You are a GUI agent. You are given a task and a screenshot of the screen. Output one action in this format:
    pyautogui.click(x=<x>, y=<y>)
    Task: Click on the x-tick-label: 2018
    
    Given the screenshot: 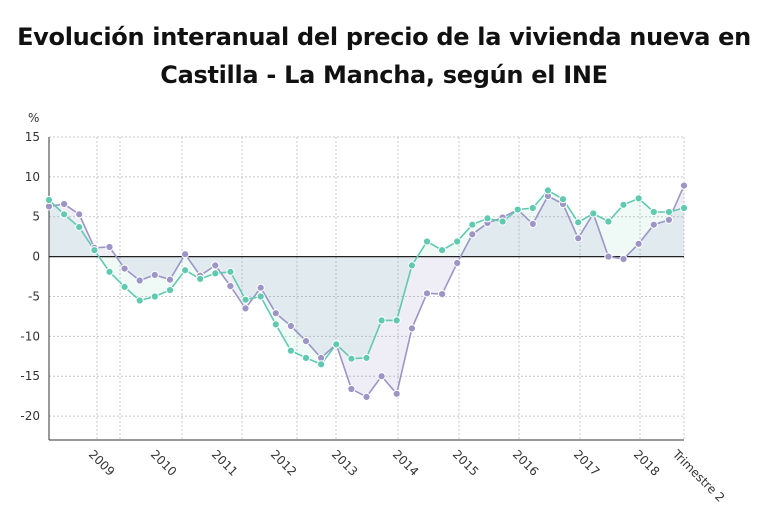 What is the action you would take?
    pyautogui.click(x=646, y=462)
    